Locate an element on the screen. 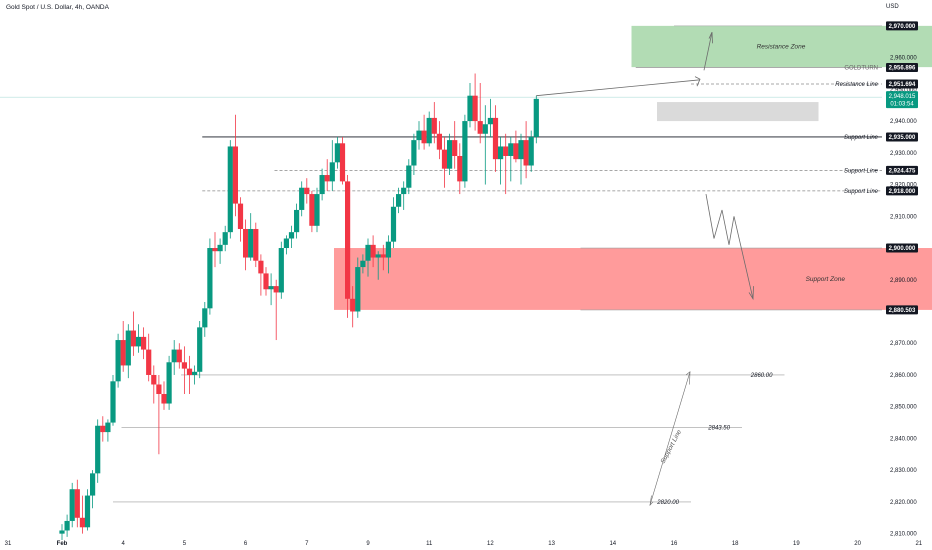  current-price-tag-bg is located at coordinates (902, 100).